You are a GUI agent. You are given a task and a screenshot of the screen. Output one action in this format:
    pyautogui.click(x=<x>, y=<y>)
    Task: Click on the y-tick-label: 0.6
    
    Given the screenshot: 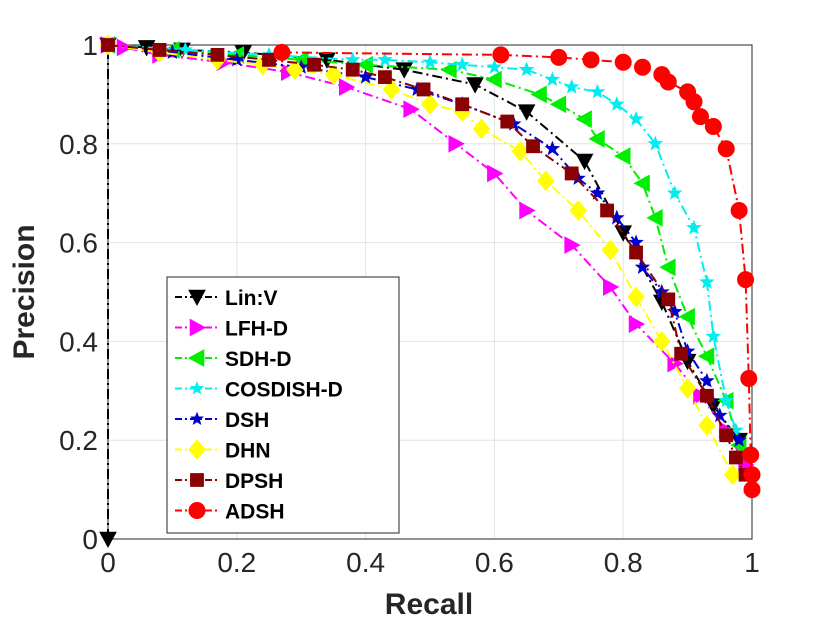 What is the action you would take?
    pyautogui.click(x=78, y=243)
    